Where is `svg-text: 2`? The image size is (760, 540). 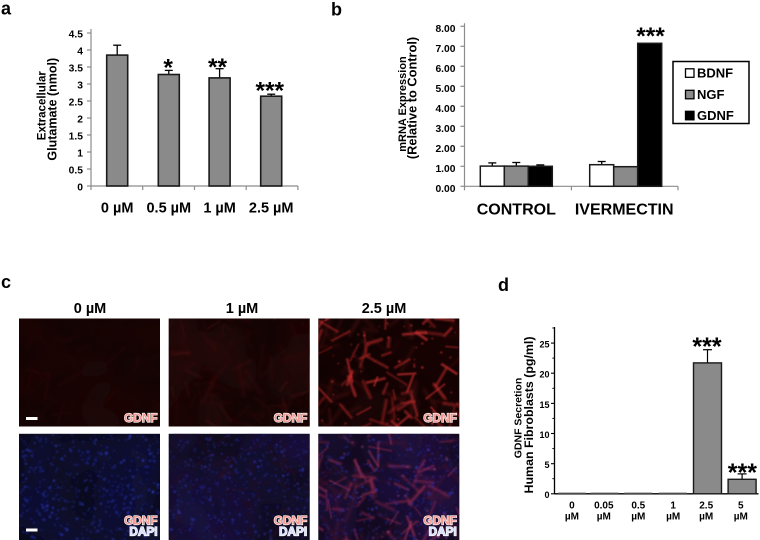
svg-text: 2 is located at coordinates (80, 120).